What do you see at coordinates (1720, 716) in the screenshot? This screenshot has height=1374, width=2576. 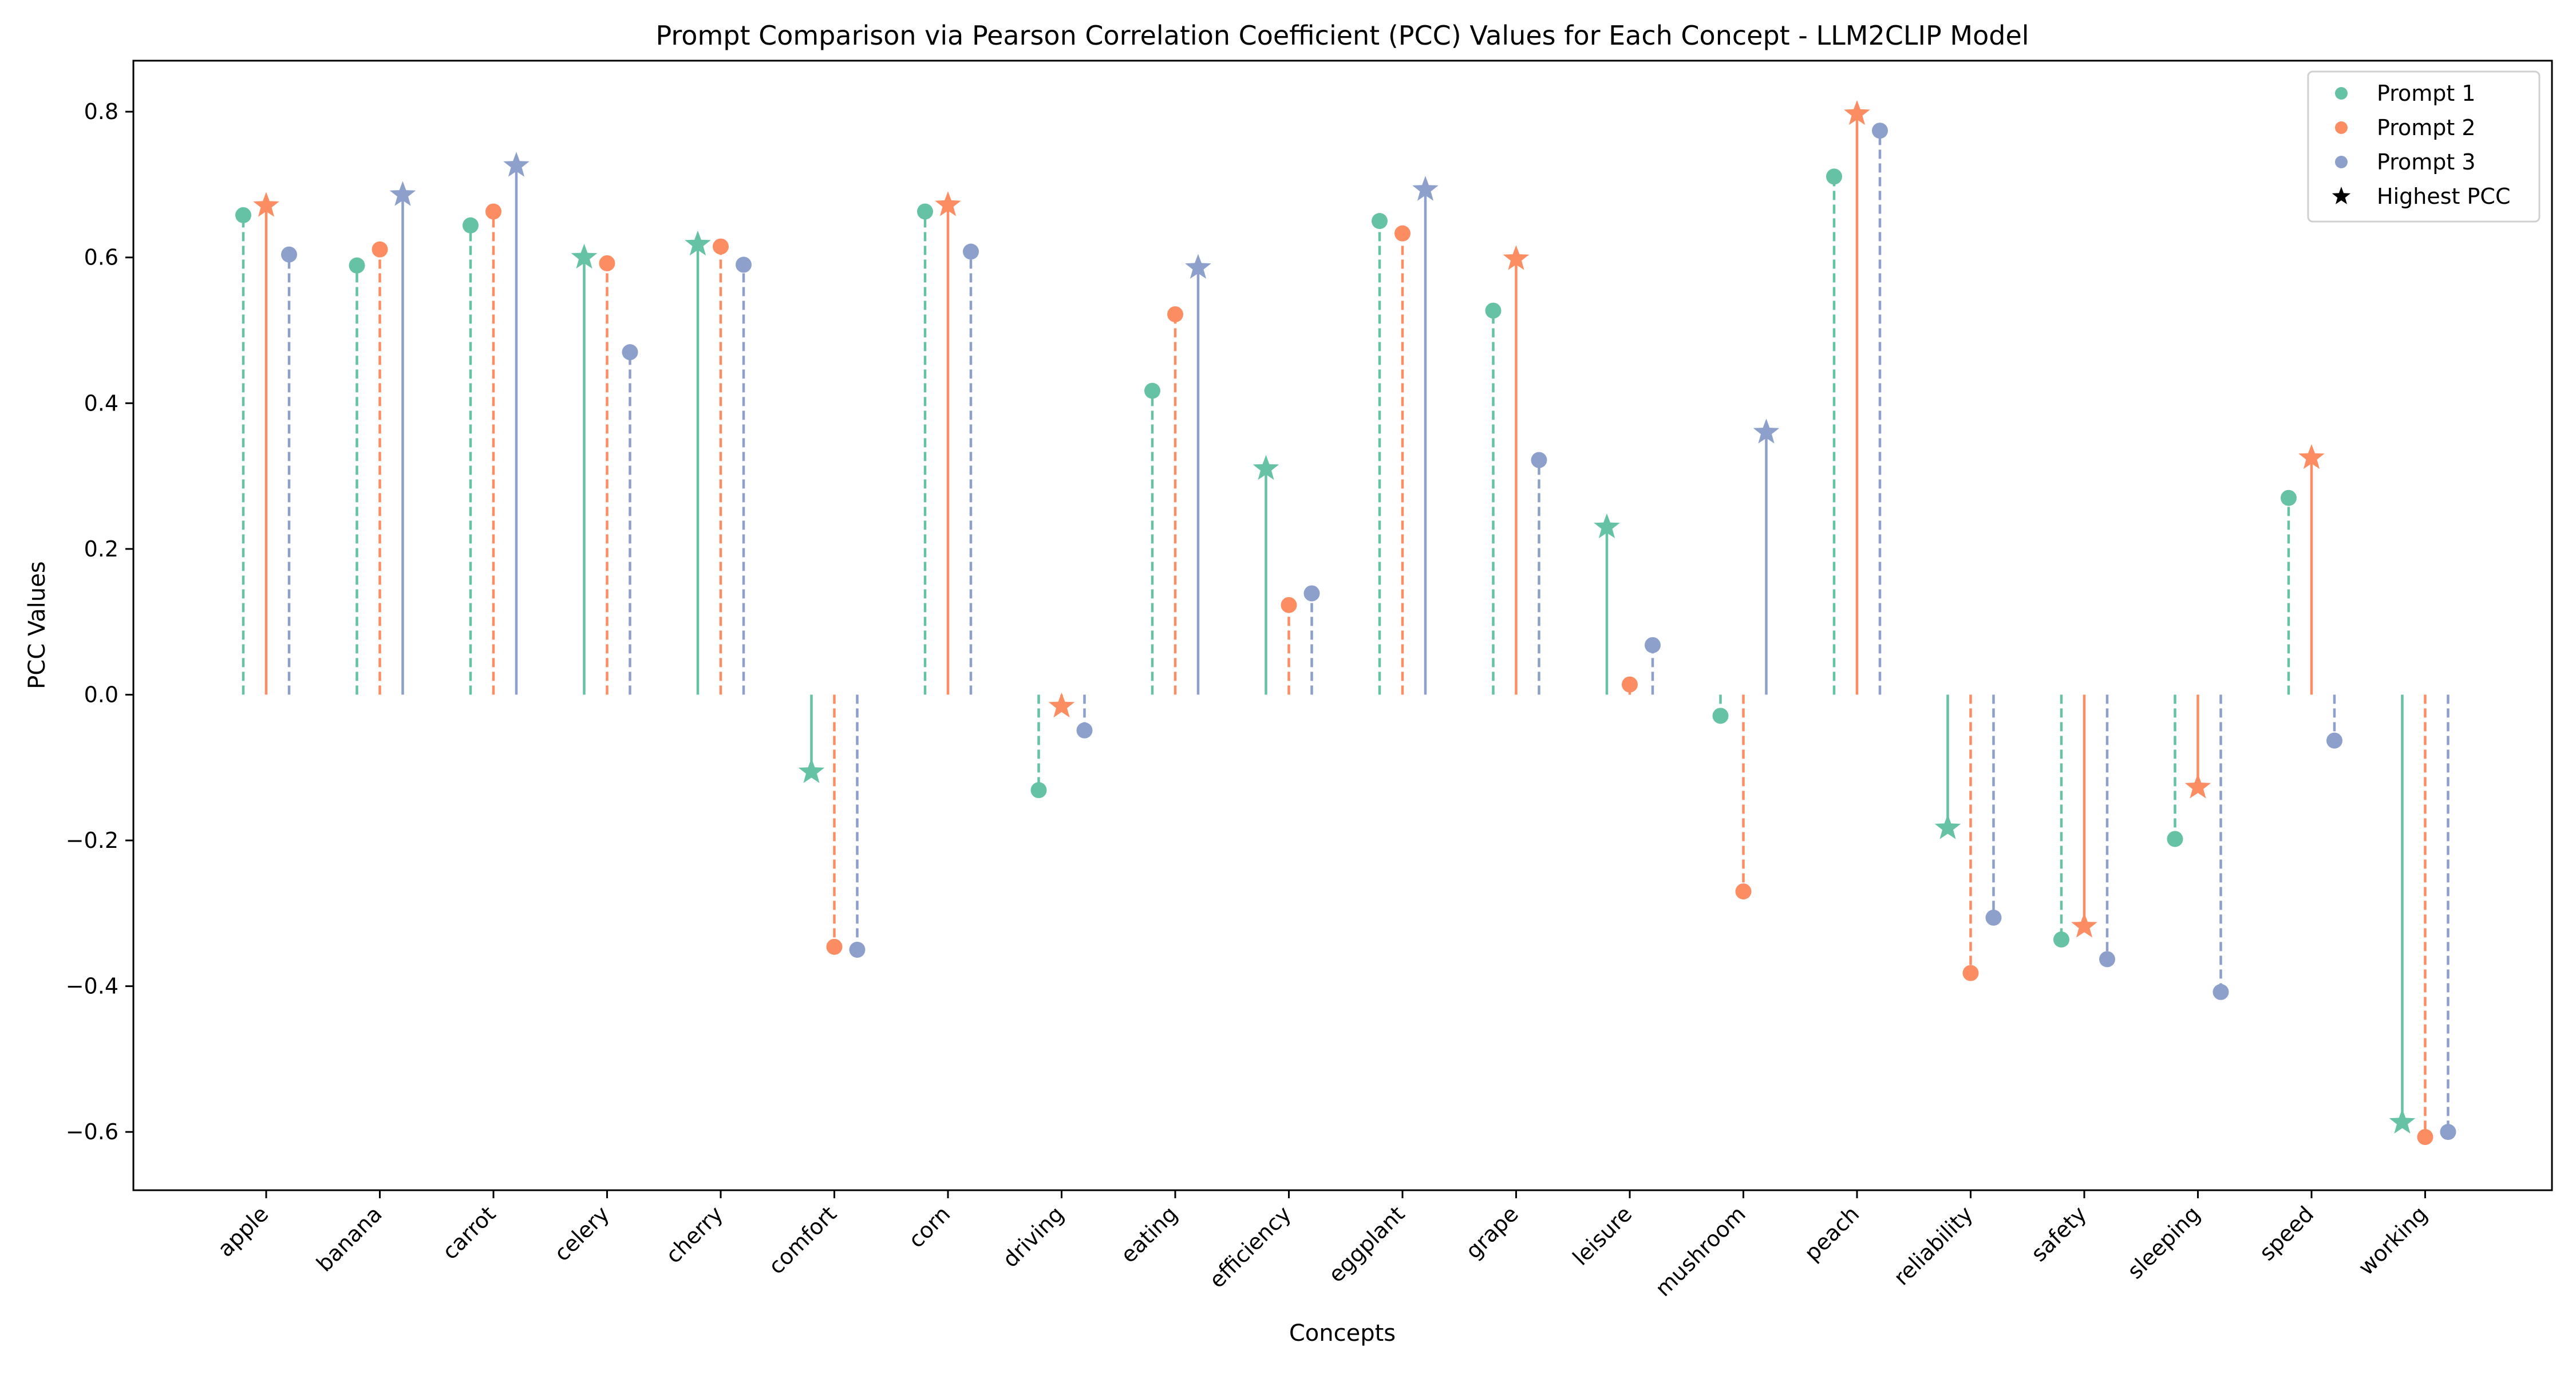 I see `point-mushroom-p1` at bounding box center [1720, 716].